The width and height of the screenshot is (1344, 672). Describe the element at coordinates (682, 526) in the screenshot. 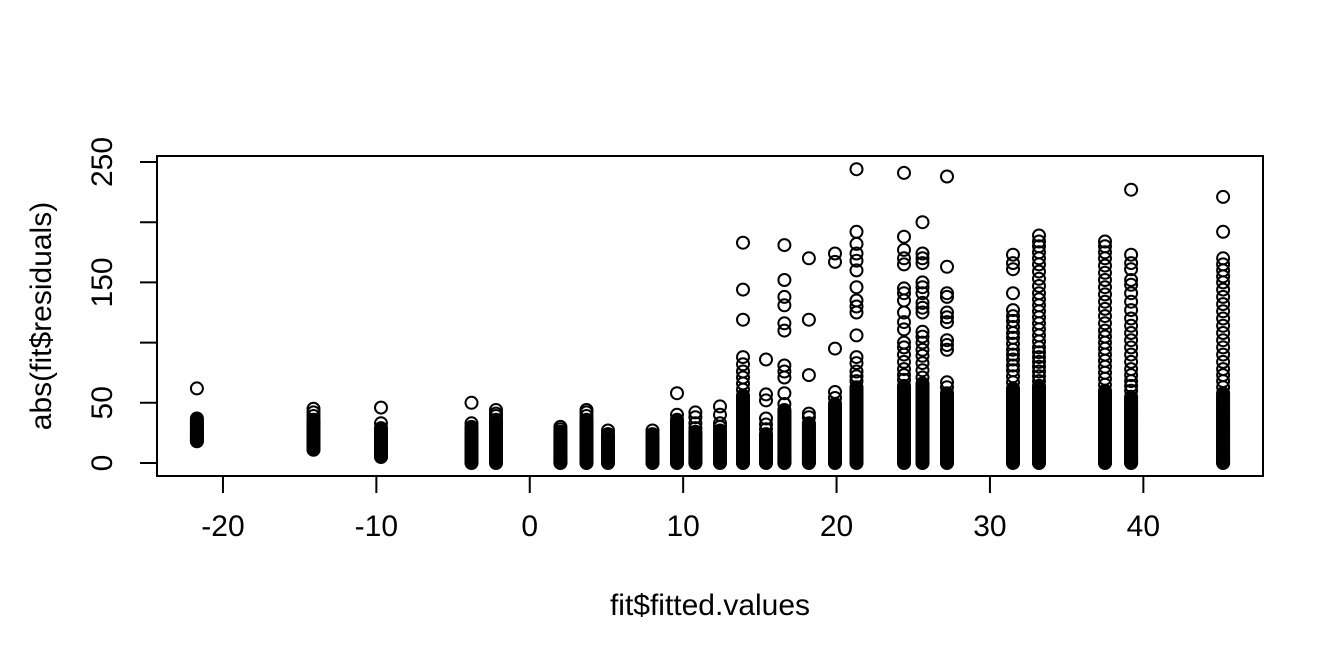

I see `x-tick-label: 10` at that location.